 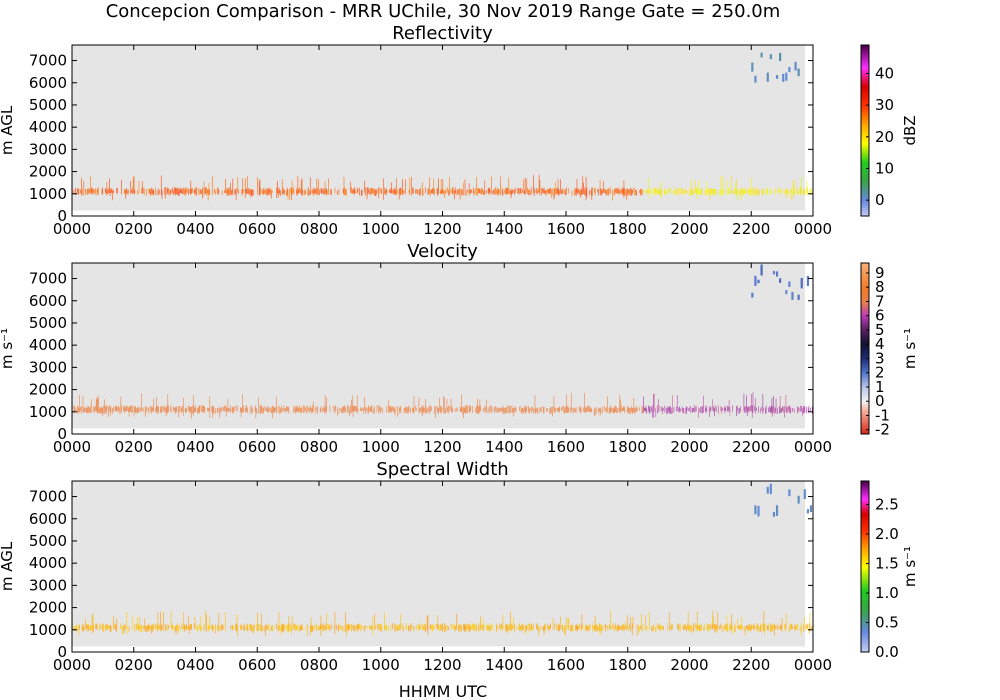 What do you see at coordinates (813, 665) in the screenshot?
I see `x-tick-label: 0000` at bounding box center [813, 665].